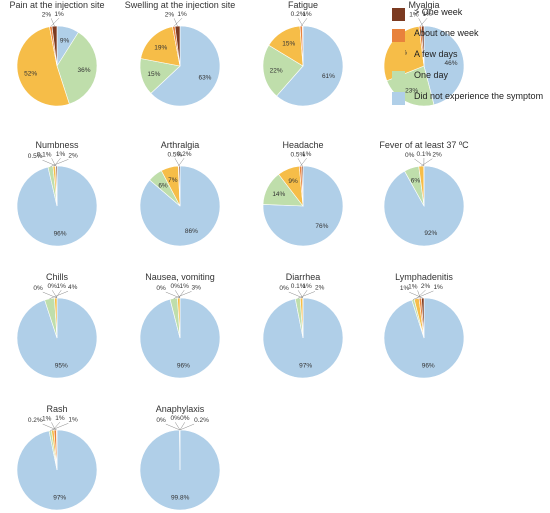 Image resolution: width=550 pixels, height=513 pixels. What do you see at coordinates (30, 73) in the screenshot?
I see `data-label: 52%` at bounding box center [30, 73].